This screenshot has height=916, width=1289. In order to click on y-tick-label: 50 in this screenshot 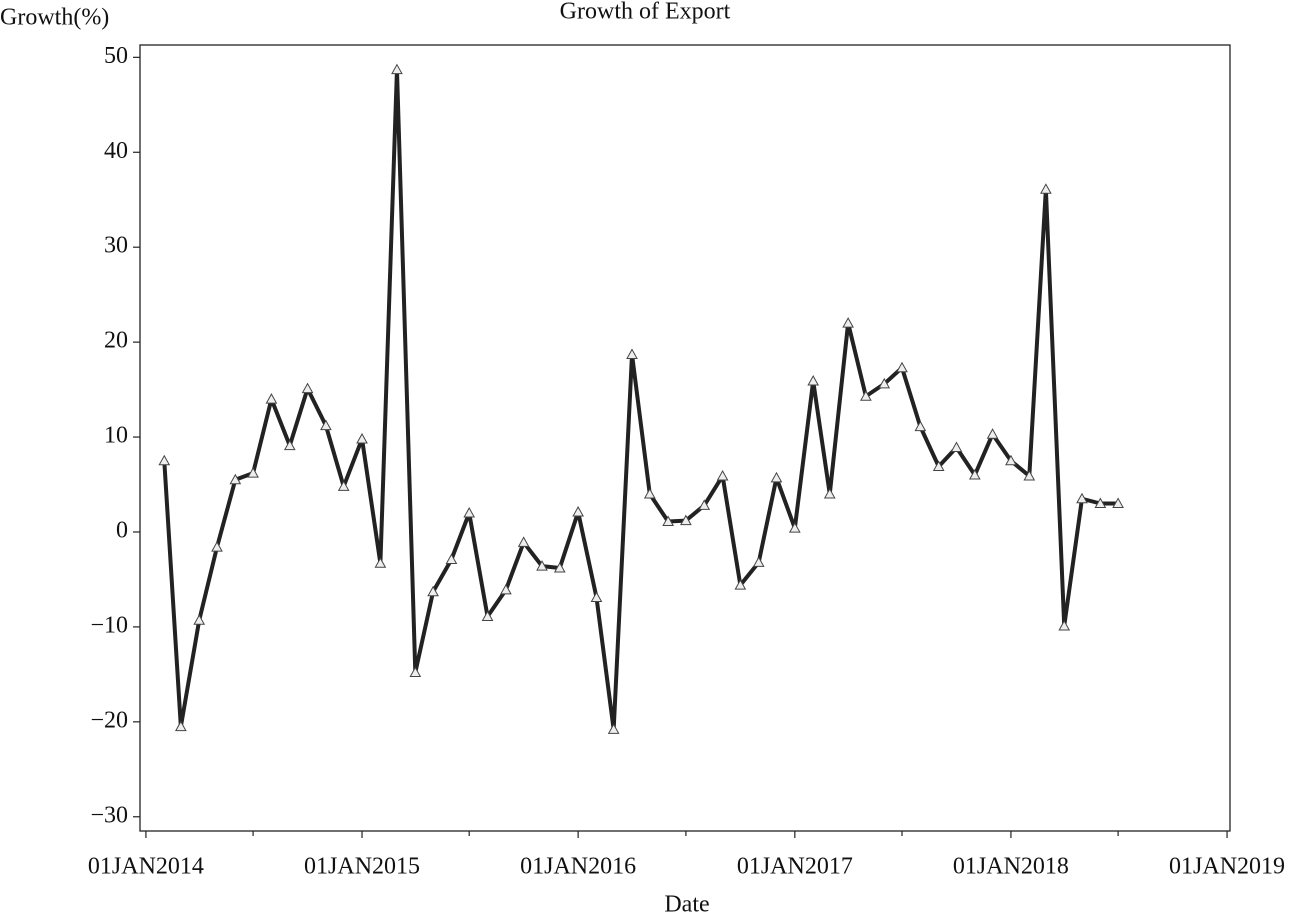, I will do `click(116, 56)`.